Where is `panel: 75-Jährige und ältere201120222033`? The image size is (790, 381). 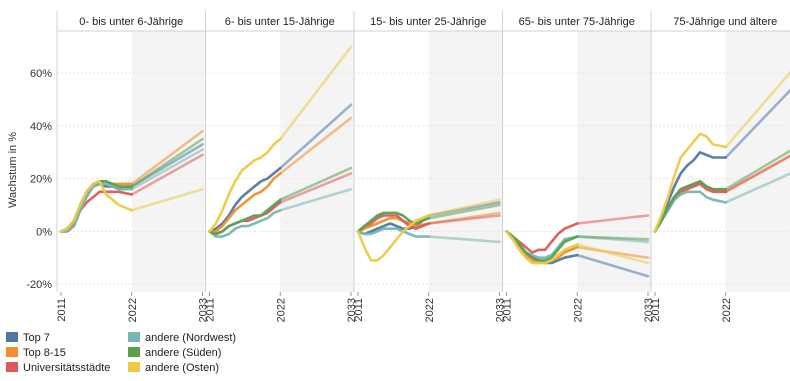 panel: 75-Jährige und ältere201120222033 is located at coordinates (720, 169).